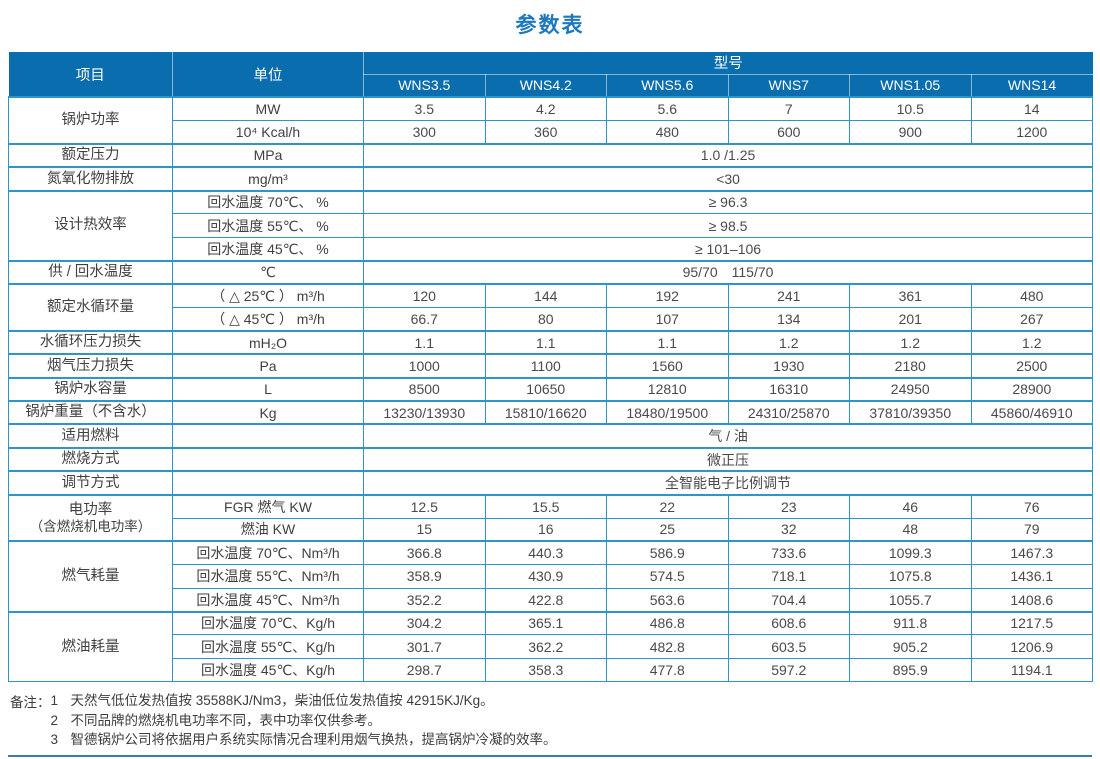 Image resolution: width=1100 pixels, height=759 pixels. Describe the element at coordinates (667, 85) in the screenshot. I see `model-header: WNS5.6` at that location.